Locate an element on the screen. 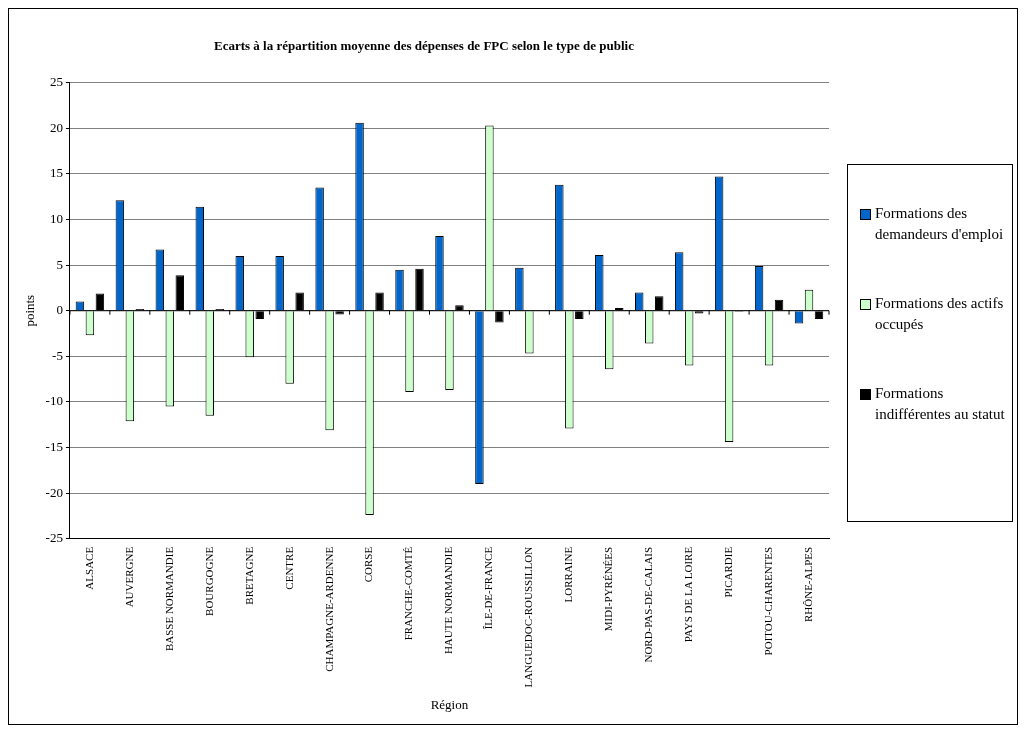  y-tick-label: 25 is located at coordinates (56, 82).